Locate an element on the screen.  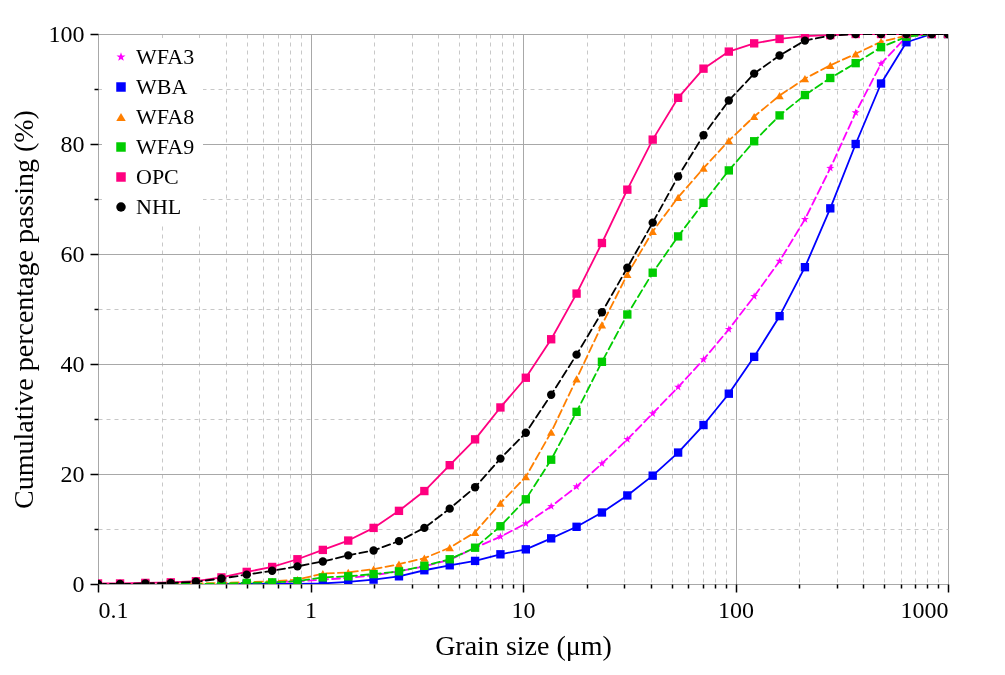
x-tick-label: 0.1 is located at coordinates (113, 609).